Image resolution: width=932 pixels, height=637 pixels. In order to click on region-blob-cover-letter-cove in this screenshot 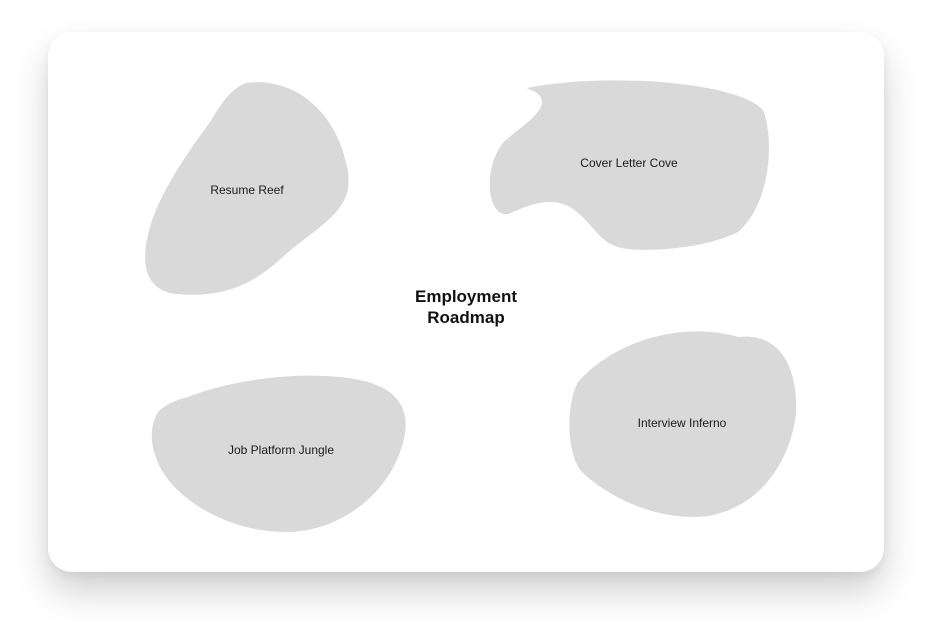, I will do `click(629, 165)`.